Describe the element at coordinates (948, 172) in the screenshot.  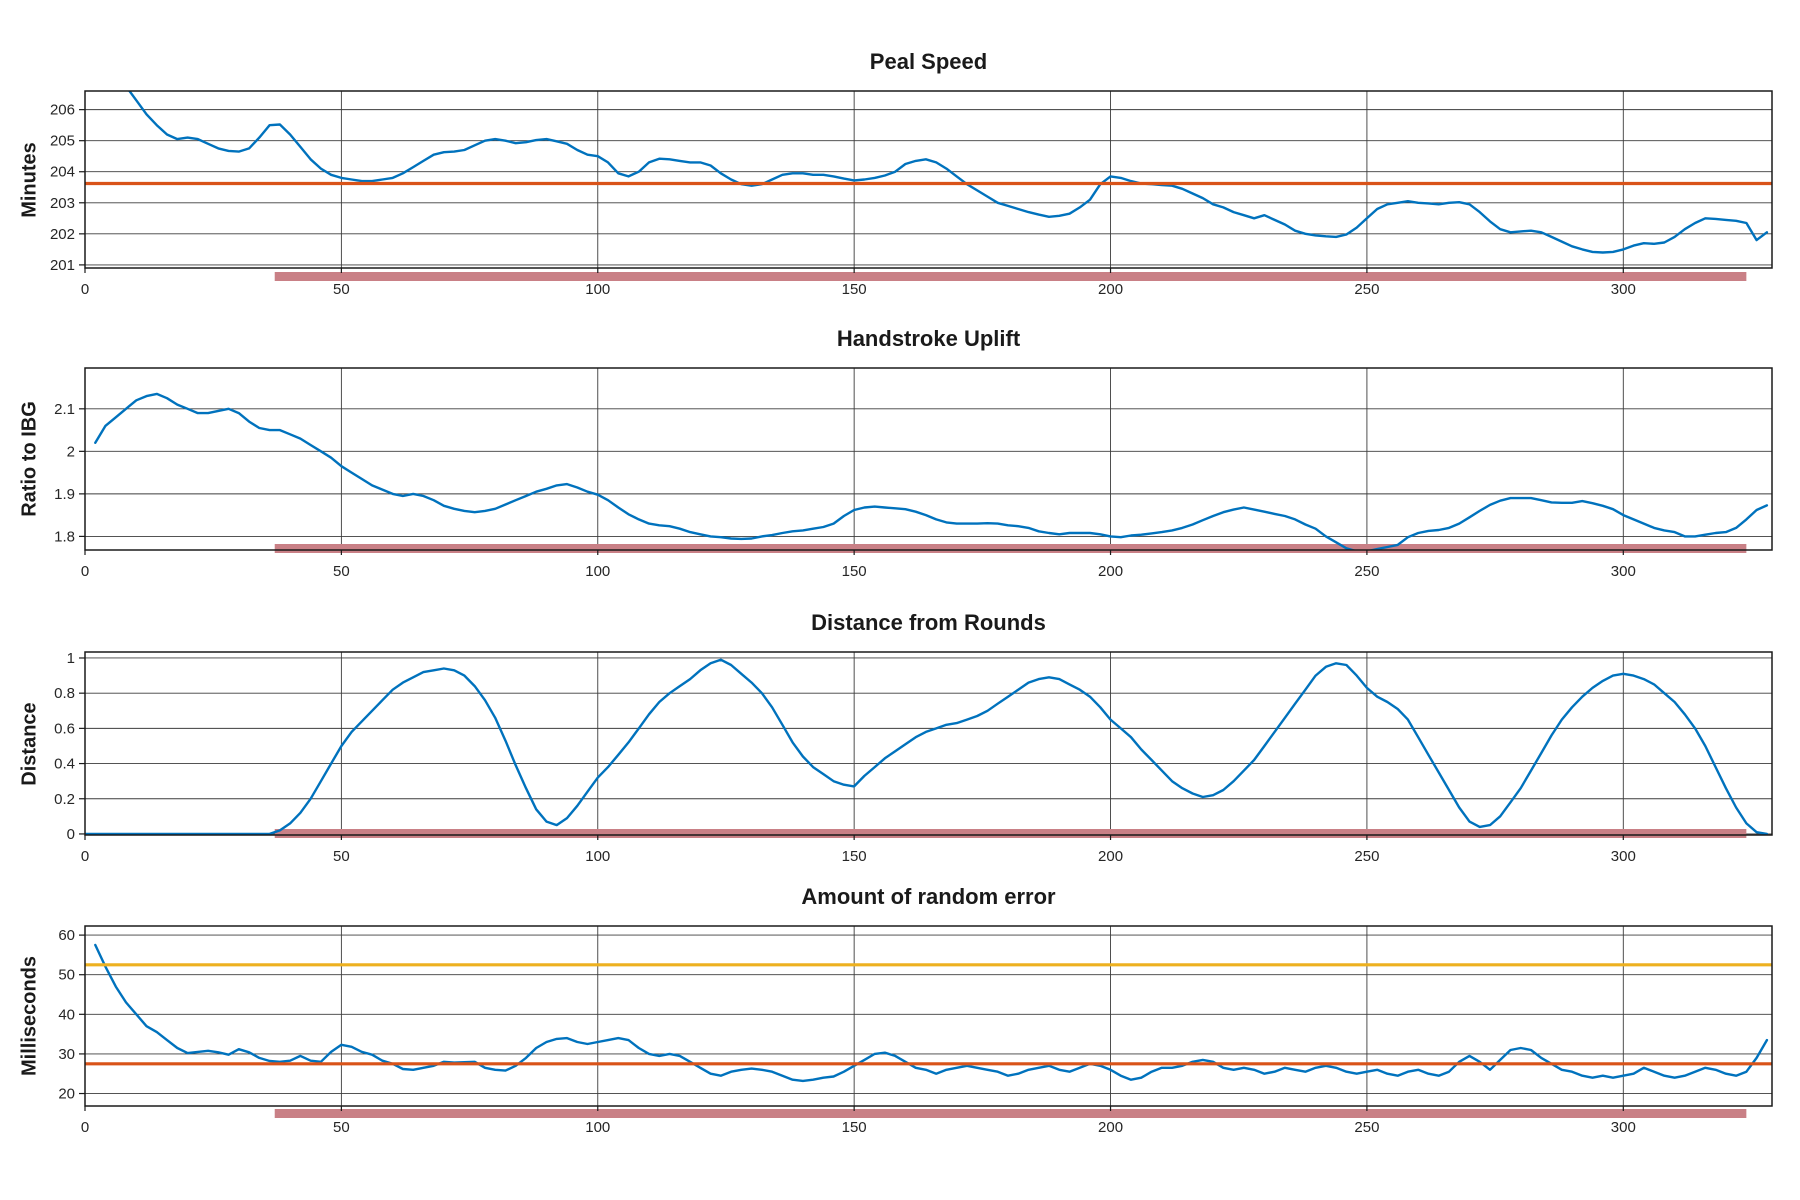
I see `series-peal-speed` at that location.